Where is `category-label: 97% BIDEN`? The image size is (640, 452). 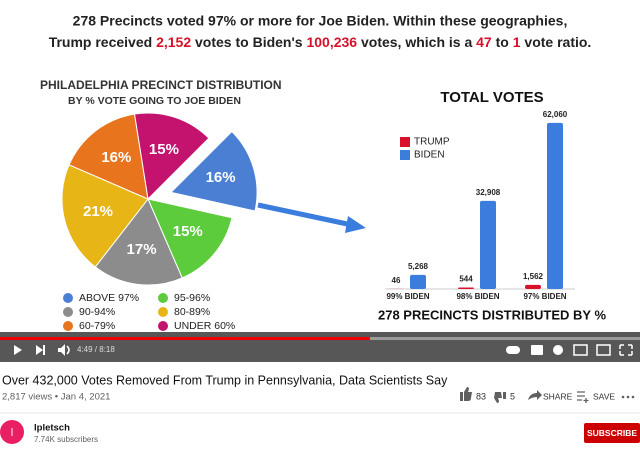 category-label: 97% BIDEN is located at coordinates (544, 296).